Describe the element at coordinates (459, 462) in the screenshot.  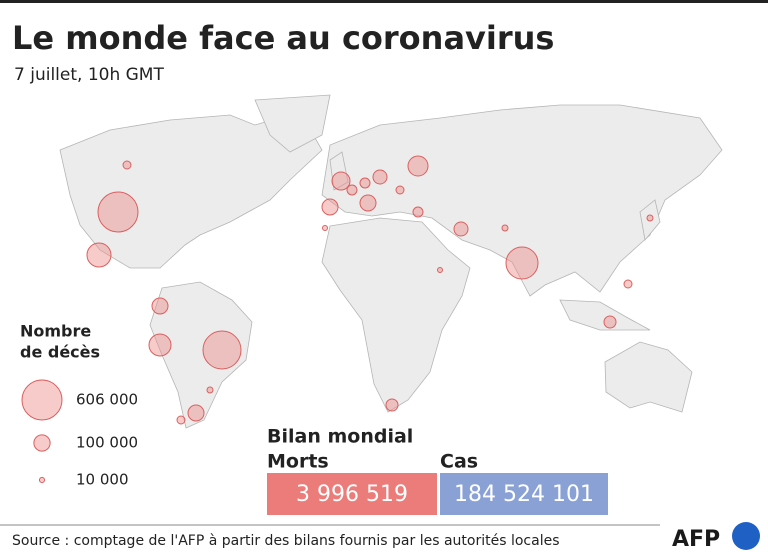
I see `cases-label: Cas` at that location.